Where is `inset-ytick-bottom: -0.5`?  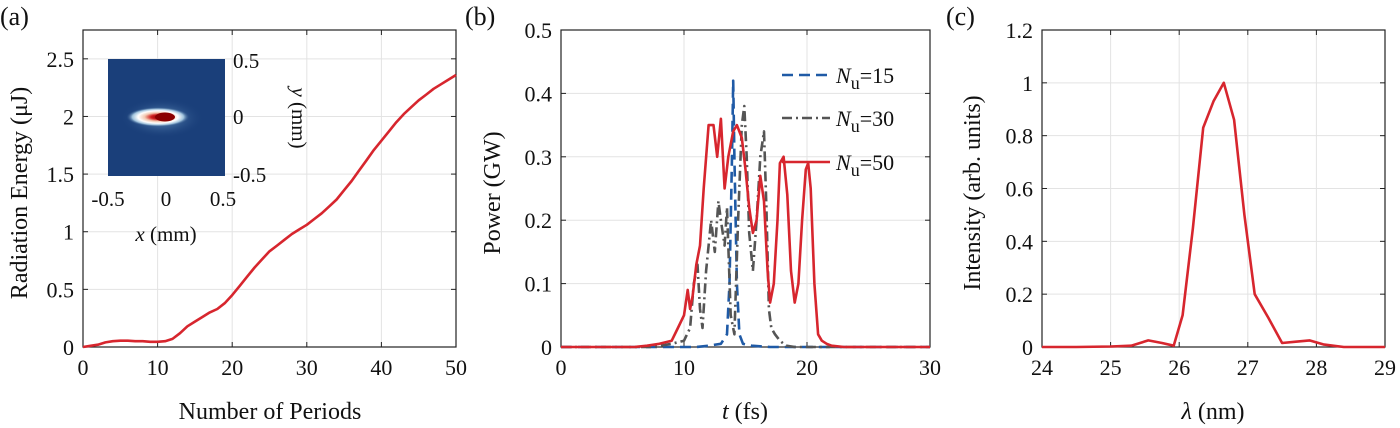
inset-ytick-bottom: -0.5 is located at coordinates (249, 175).